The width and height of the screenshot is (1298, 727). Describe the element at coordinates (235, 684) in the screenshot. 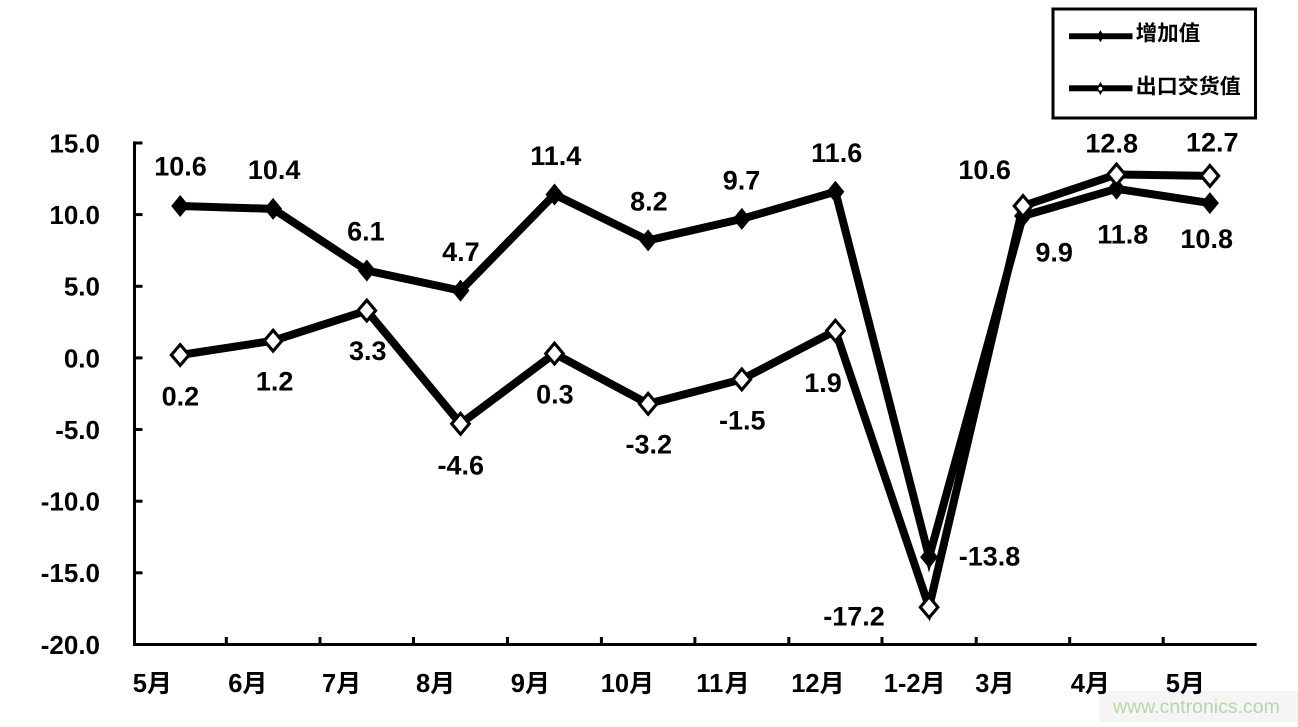

I see `svg-text: 6` at that location.